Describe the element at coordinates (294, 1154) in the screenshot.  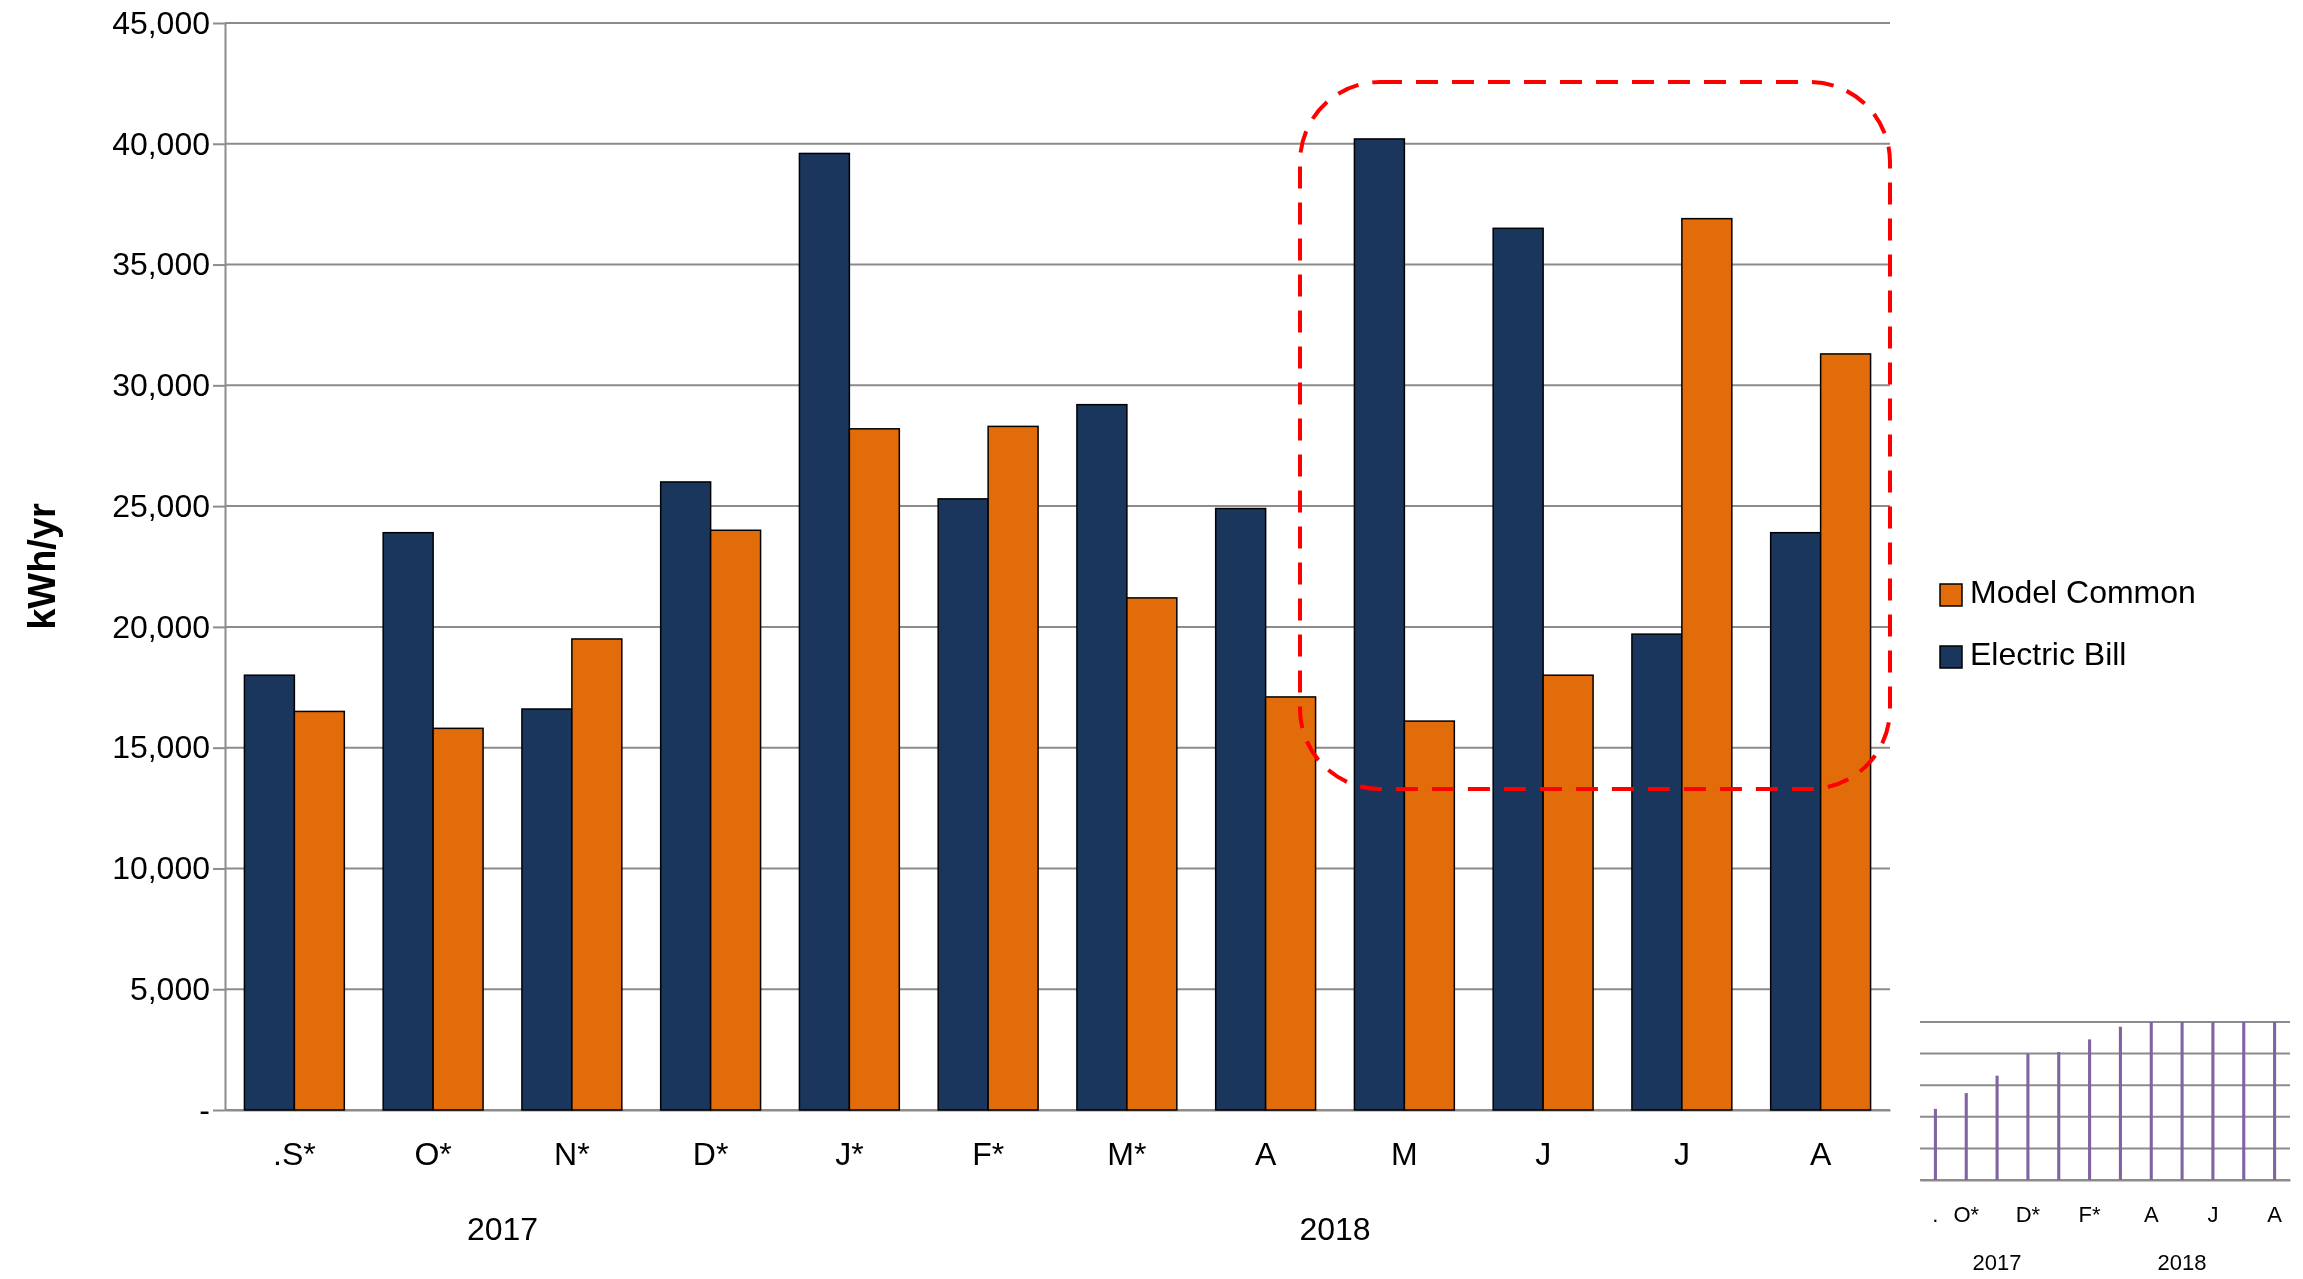
I see `x-tick-label: .S*` at that location.